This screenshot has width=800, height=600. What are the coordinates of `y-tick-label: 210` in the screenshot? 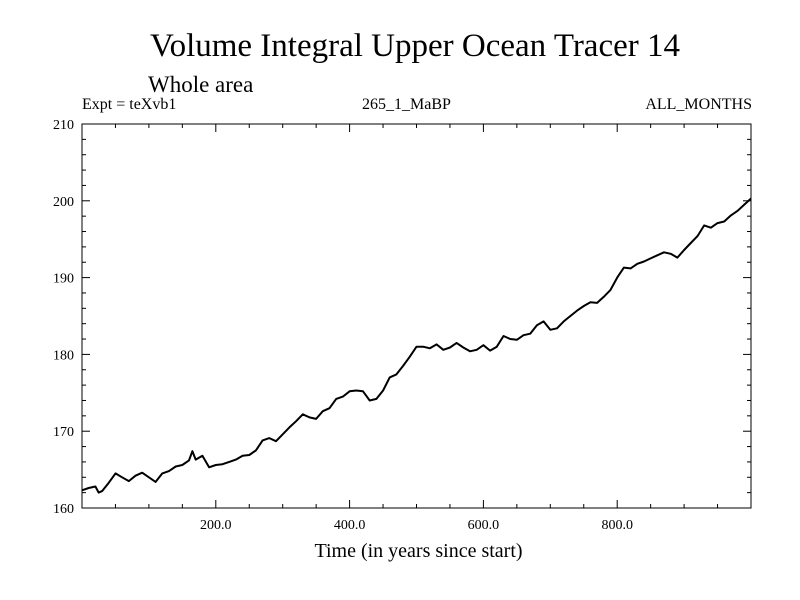 It's located at (63, 125).